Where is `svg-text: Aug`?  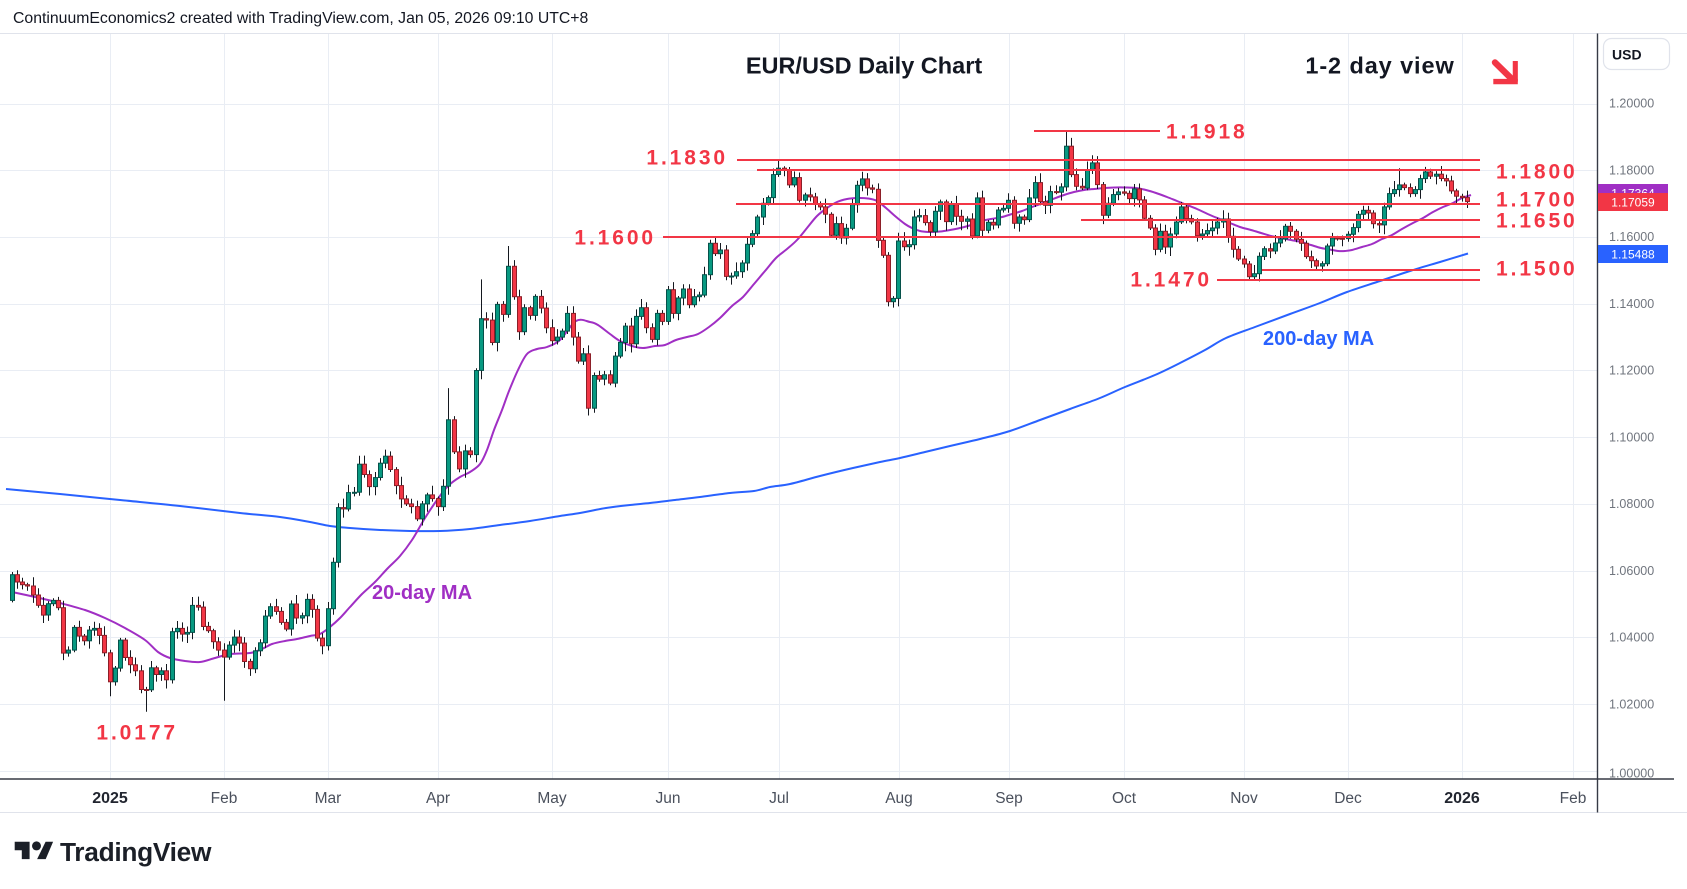 svg-text: Aug is located at coordinates (899, 798).